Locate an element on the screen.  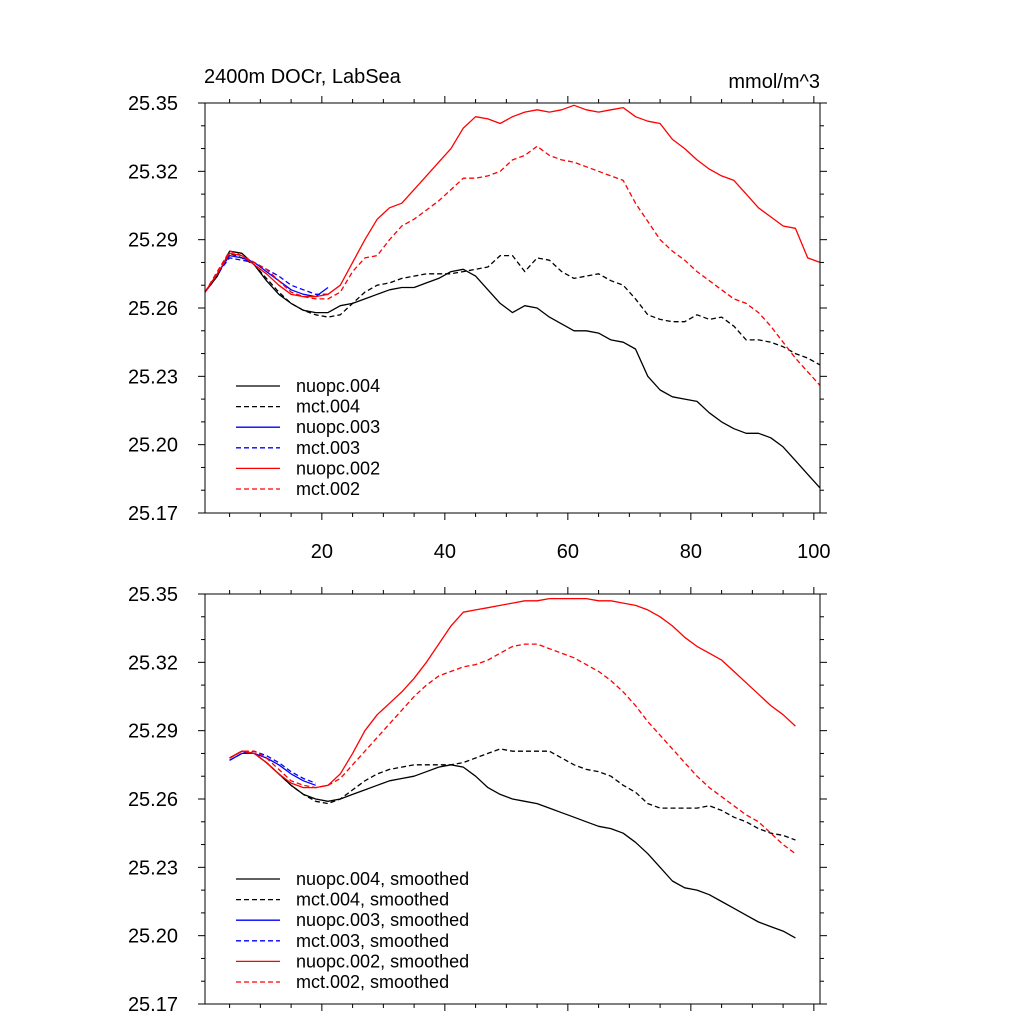
legend-label: mct.002, smoothed is located at coordinates (372, 982).